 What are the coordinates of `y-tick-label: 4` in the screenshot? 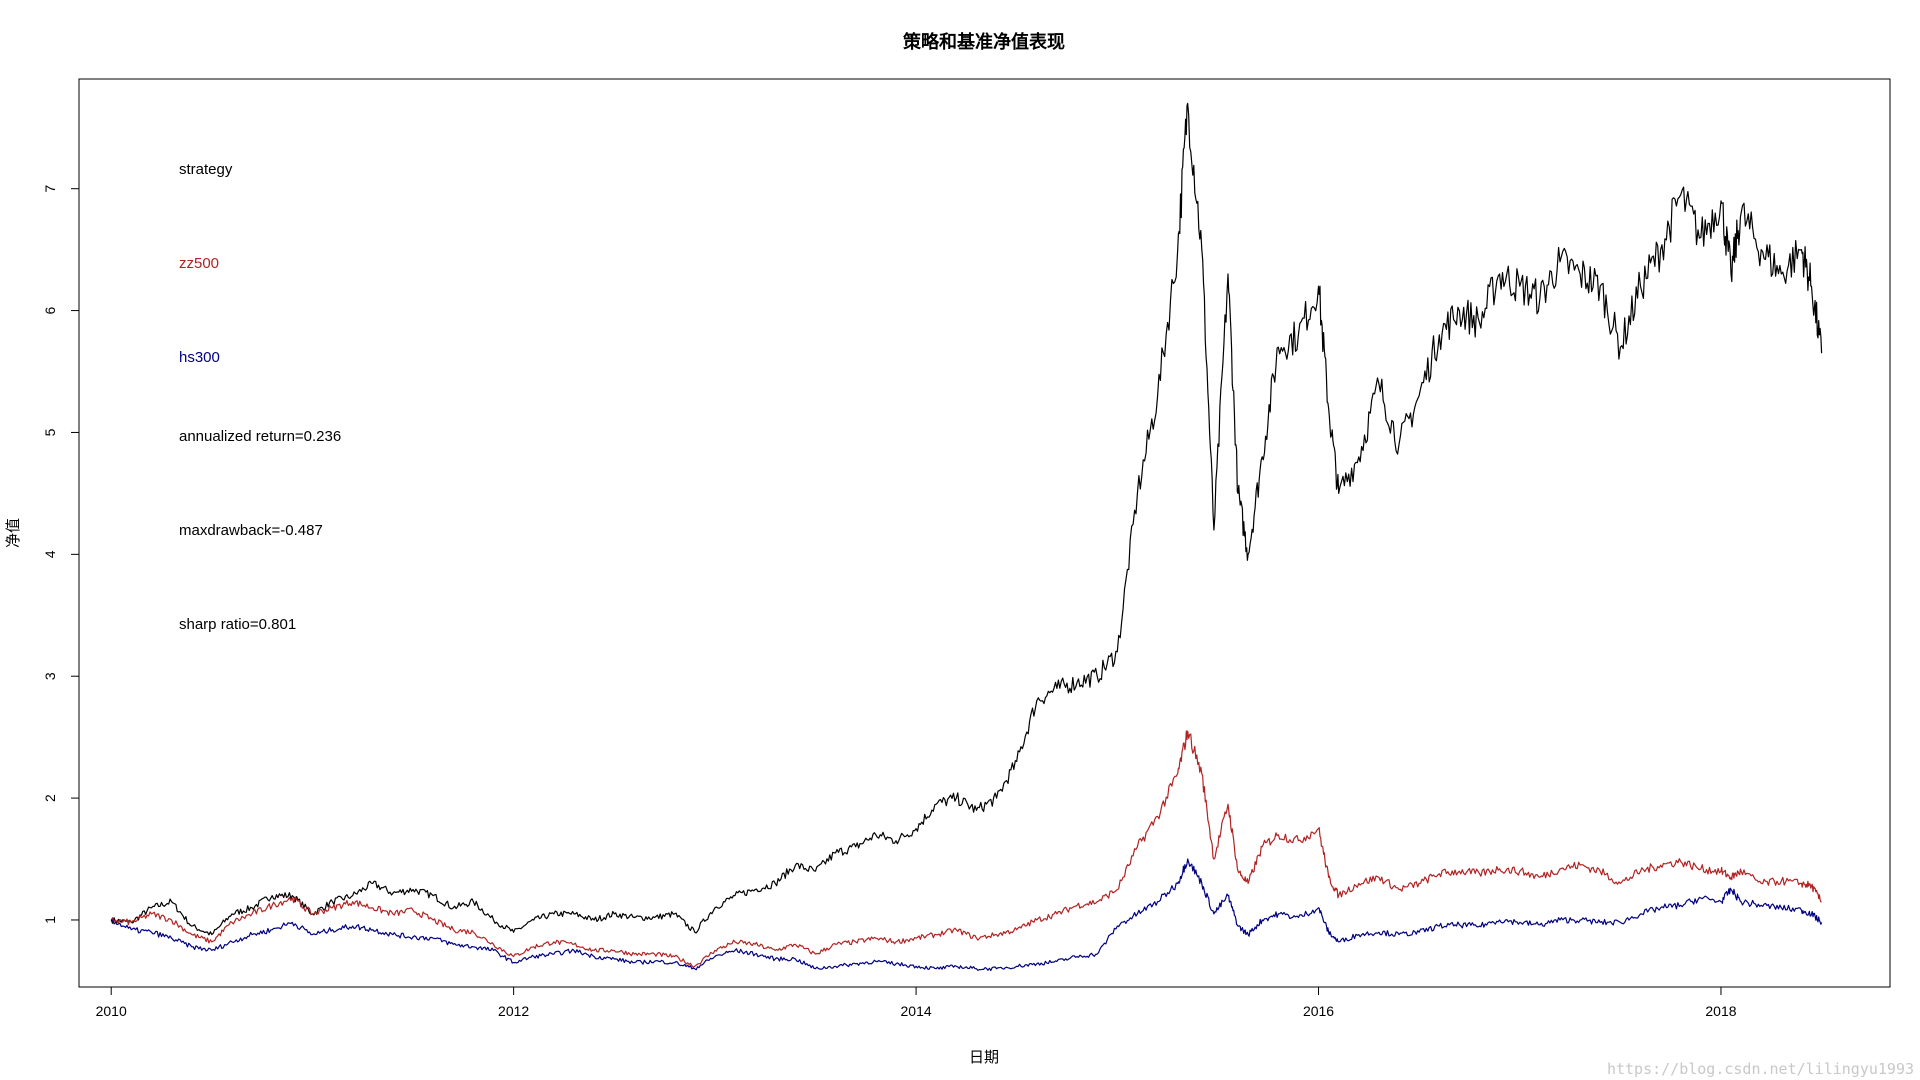 It's located at (50, 554).